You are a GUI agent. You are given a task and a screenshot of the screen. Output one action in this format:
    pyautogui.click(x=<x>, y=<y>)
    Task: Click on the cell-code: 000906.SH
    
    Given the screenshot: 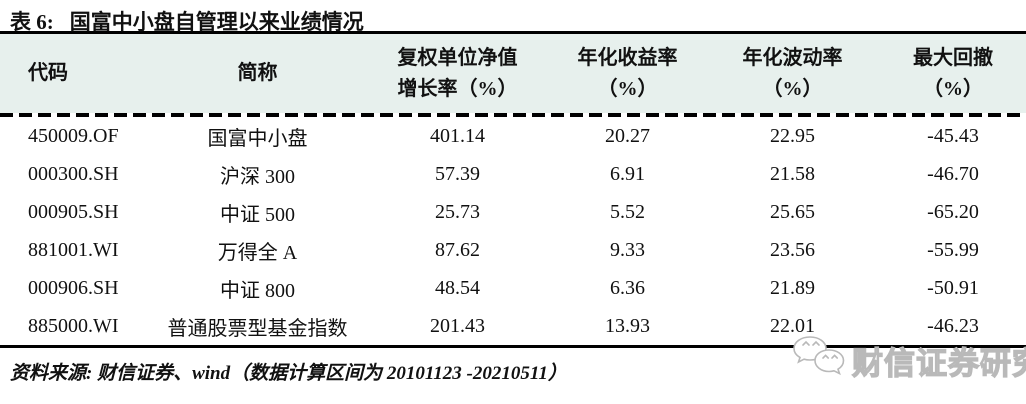 What is the action you would take?
    pyautogui.click(x=73, y=287)
    